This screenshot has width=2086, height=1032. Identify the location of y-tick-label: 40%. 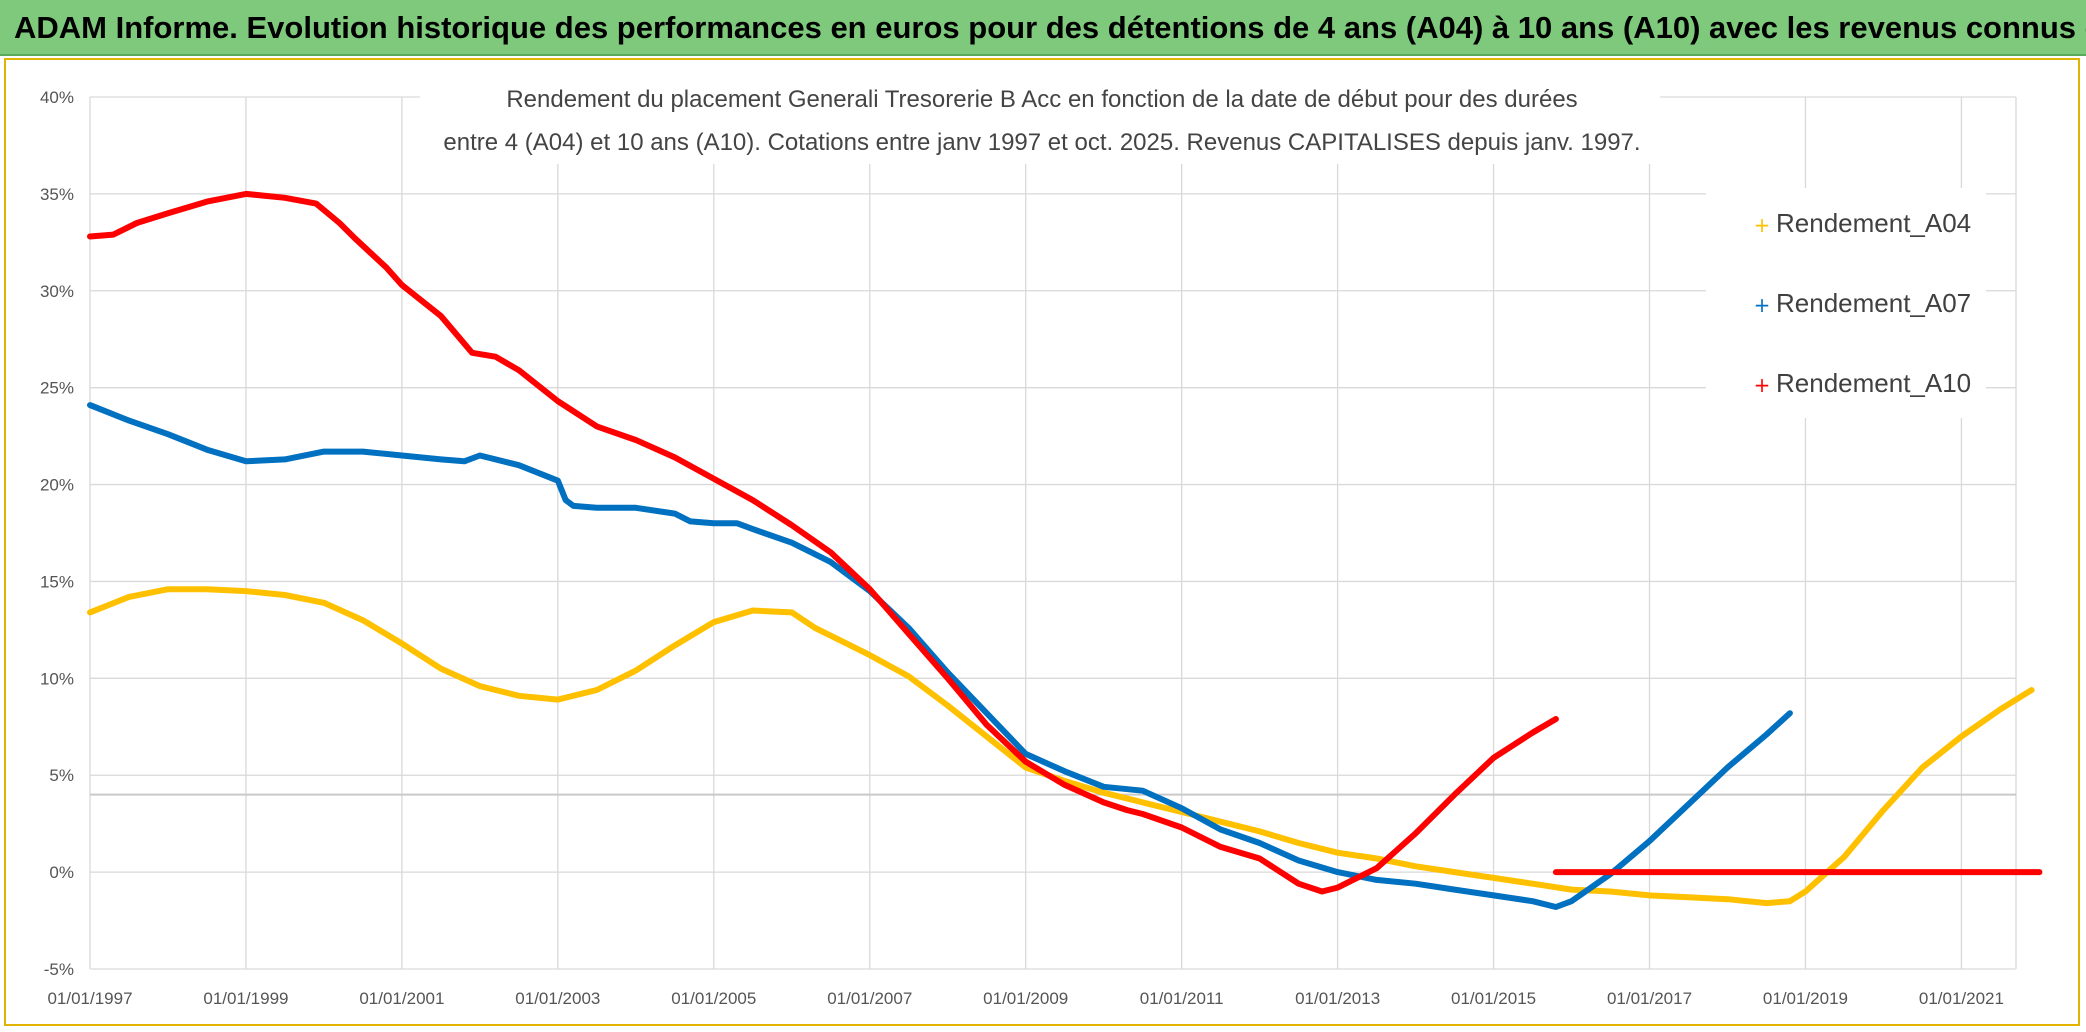
(57, 97).